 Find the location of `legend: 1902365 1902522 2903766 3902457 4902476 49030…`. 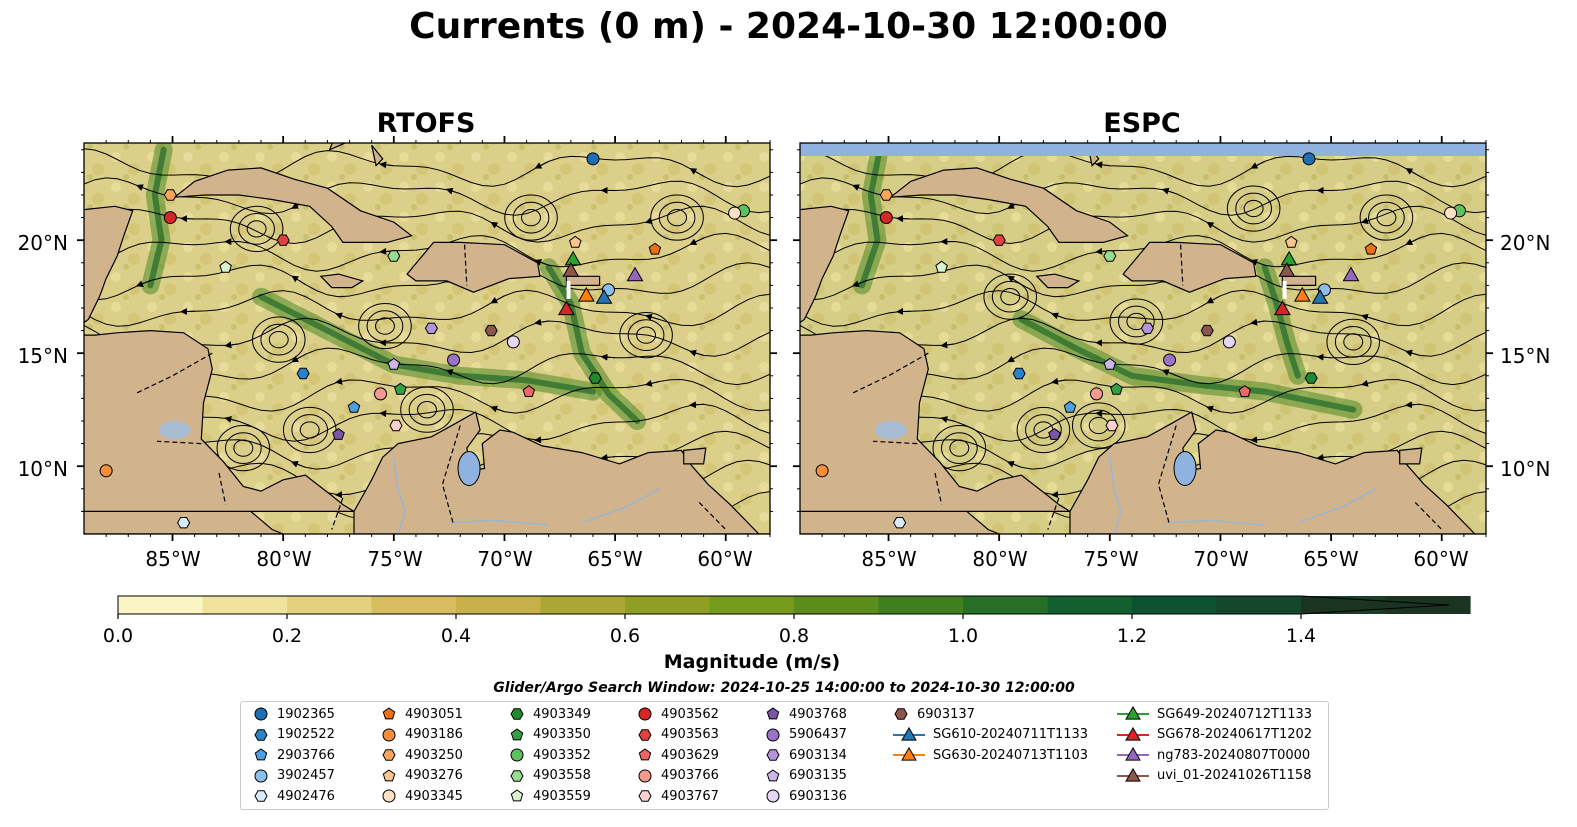

legend: 1902365 1902522 2903766 3902457 4902476 49030… is located at coordinates (784, 755).